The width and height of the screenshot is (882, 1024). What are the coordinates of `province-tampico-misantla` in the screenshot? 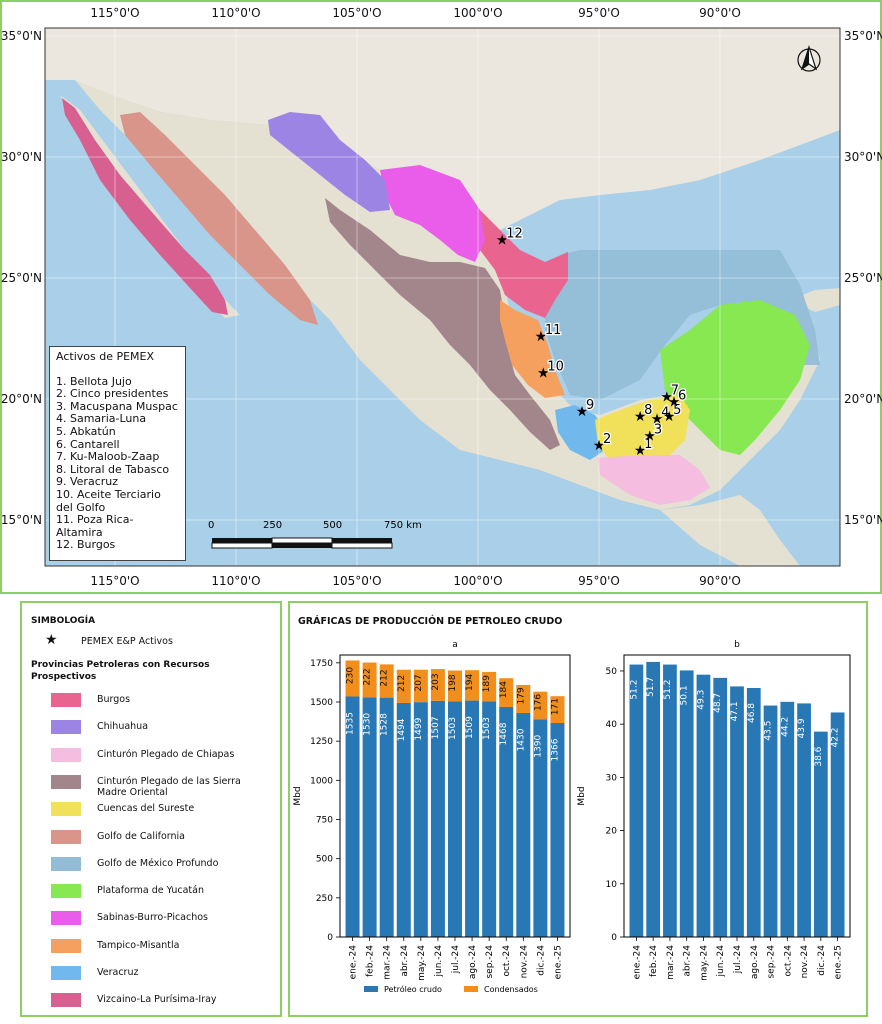 It's located at (532, 349).